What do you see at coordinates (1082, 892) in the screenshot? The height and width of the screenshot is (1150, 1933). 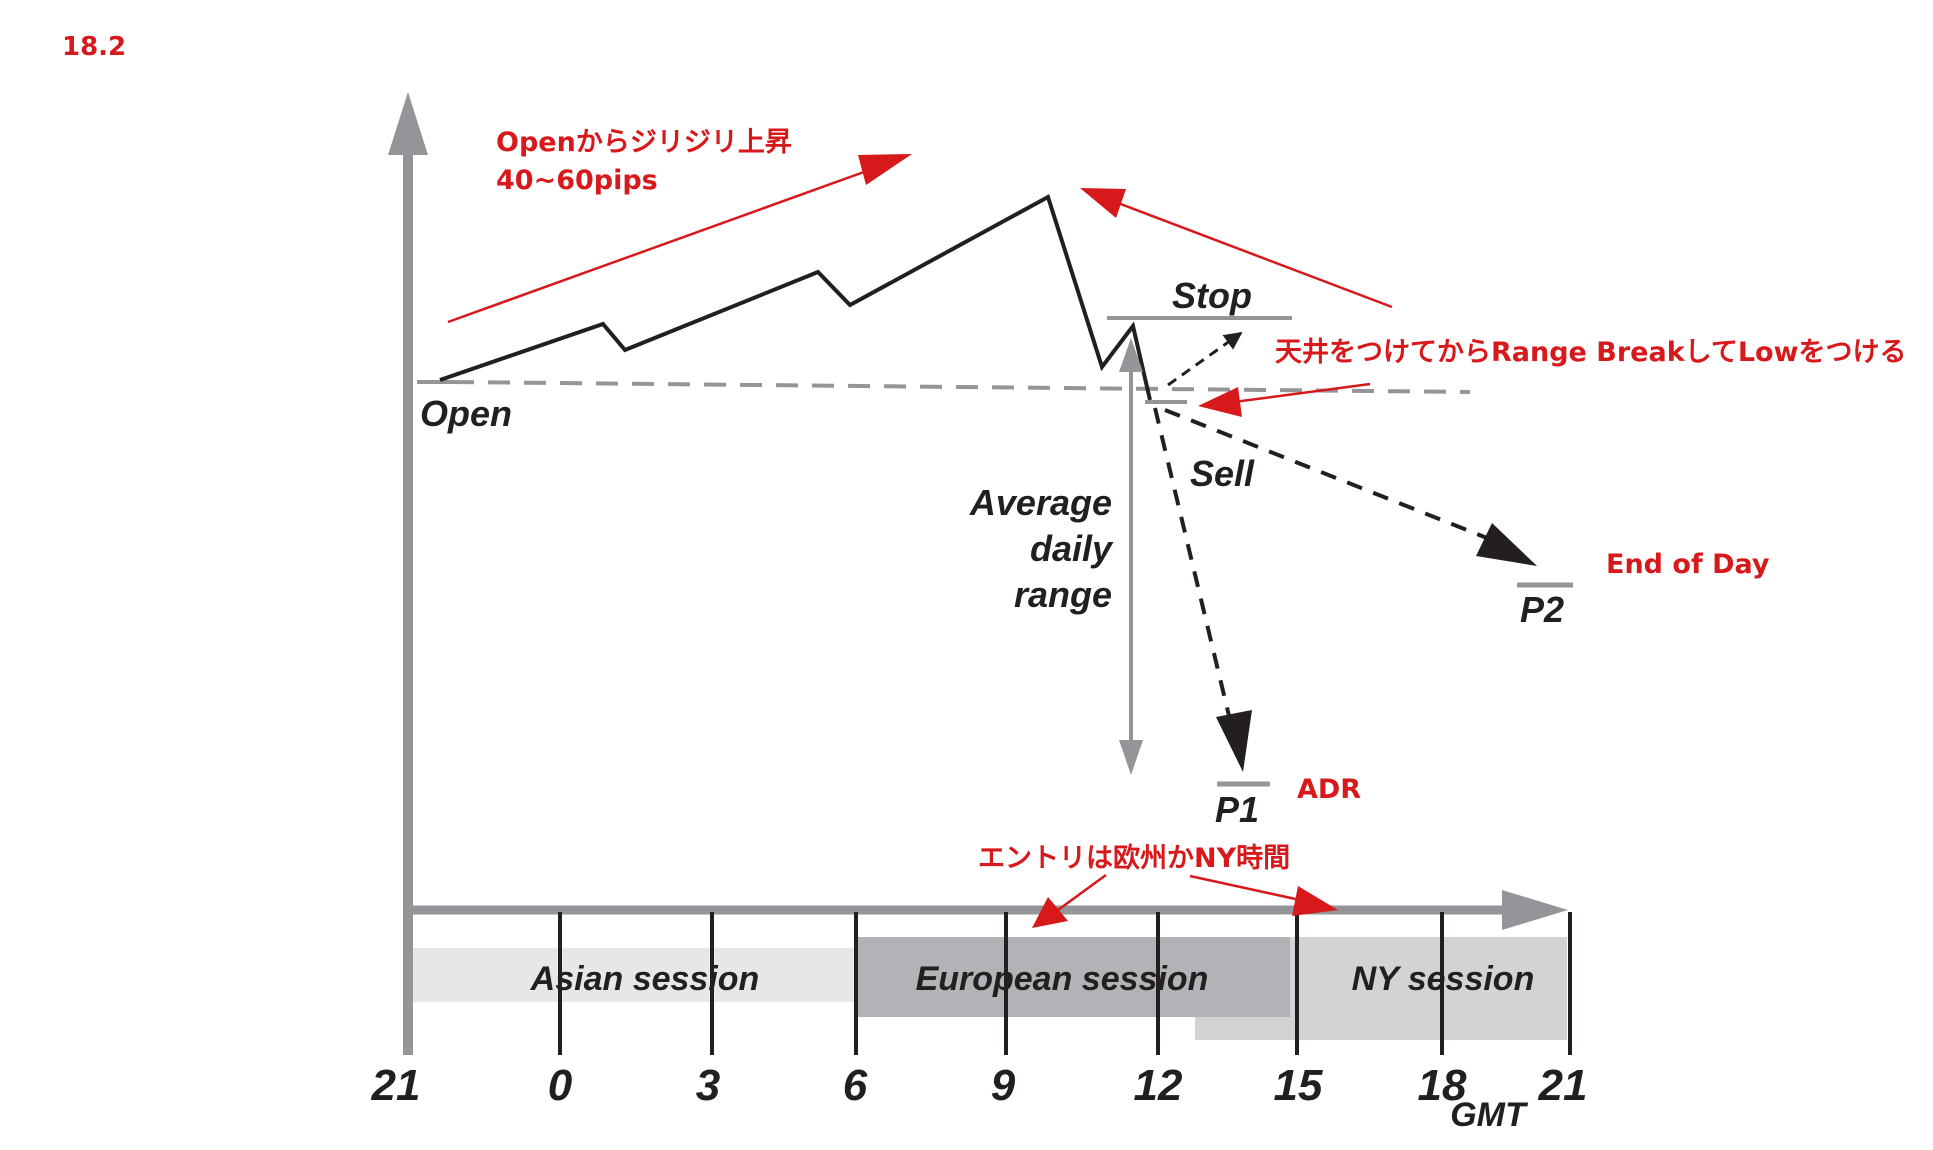 I see `entry-red-arrow-left-shaft` at bounding box center [1082, 892].